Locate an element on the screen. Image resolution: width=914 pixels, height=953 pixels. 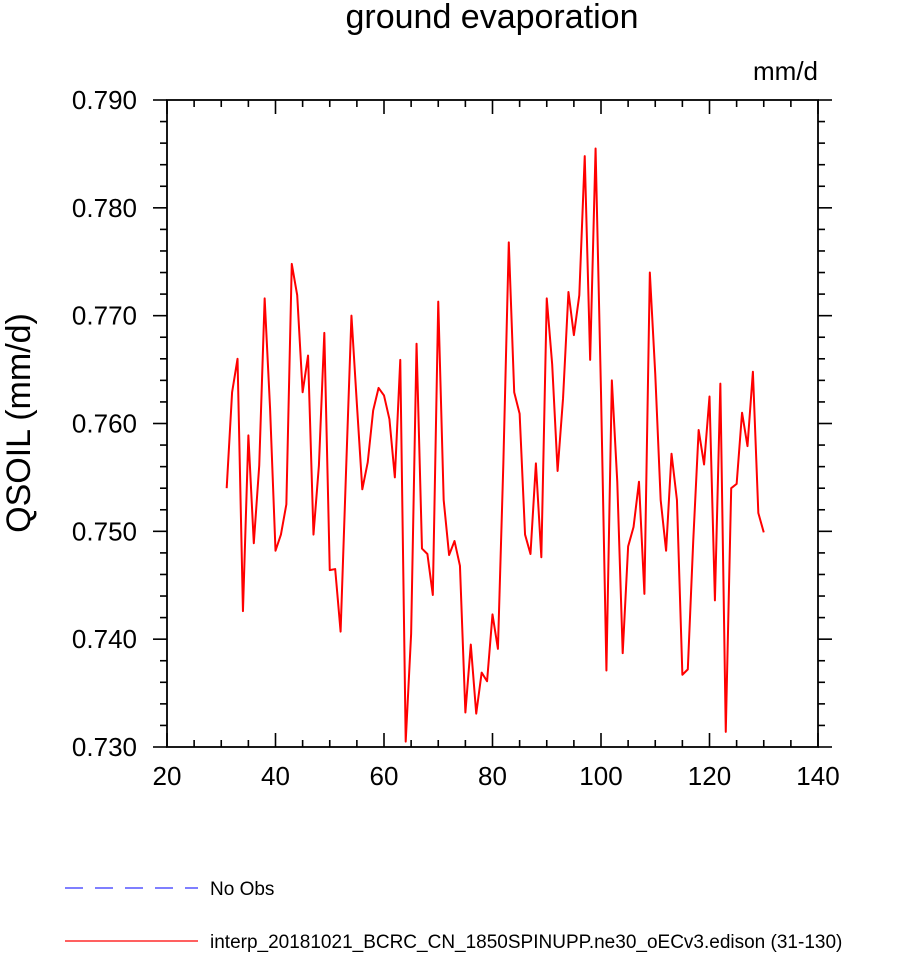
chart-title: ground evaporation is located at coordinates (491, 18).